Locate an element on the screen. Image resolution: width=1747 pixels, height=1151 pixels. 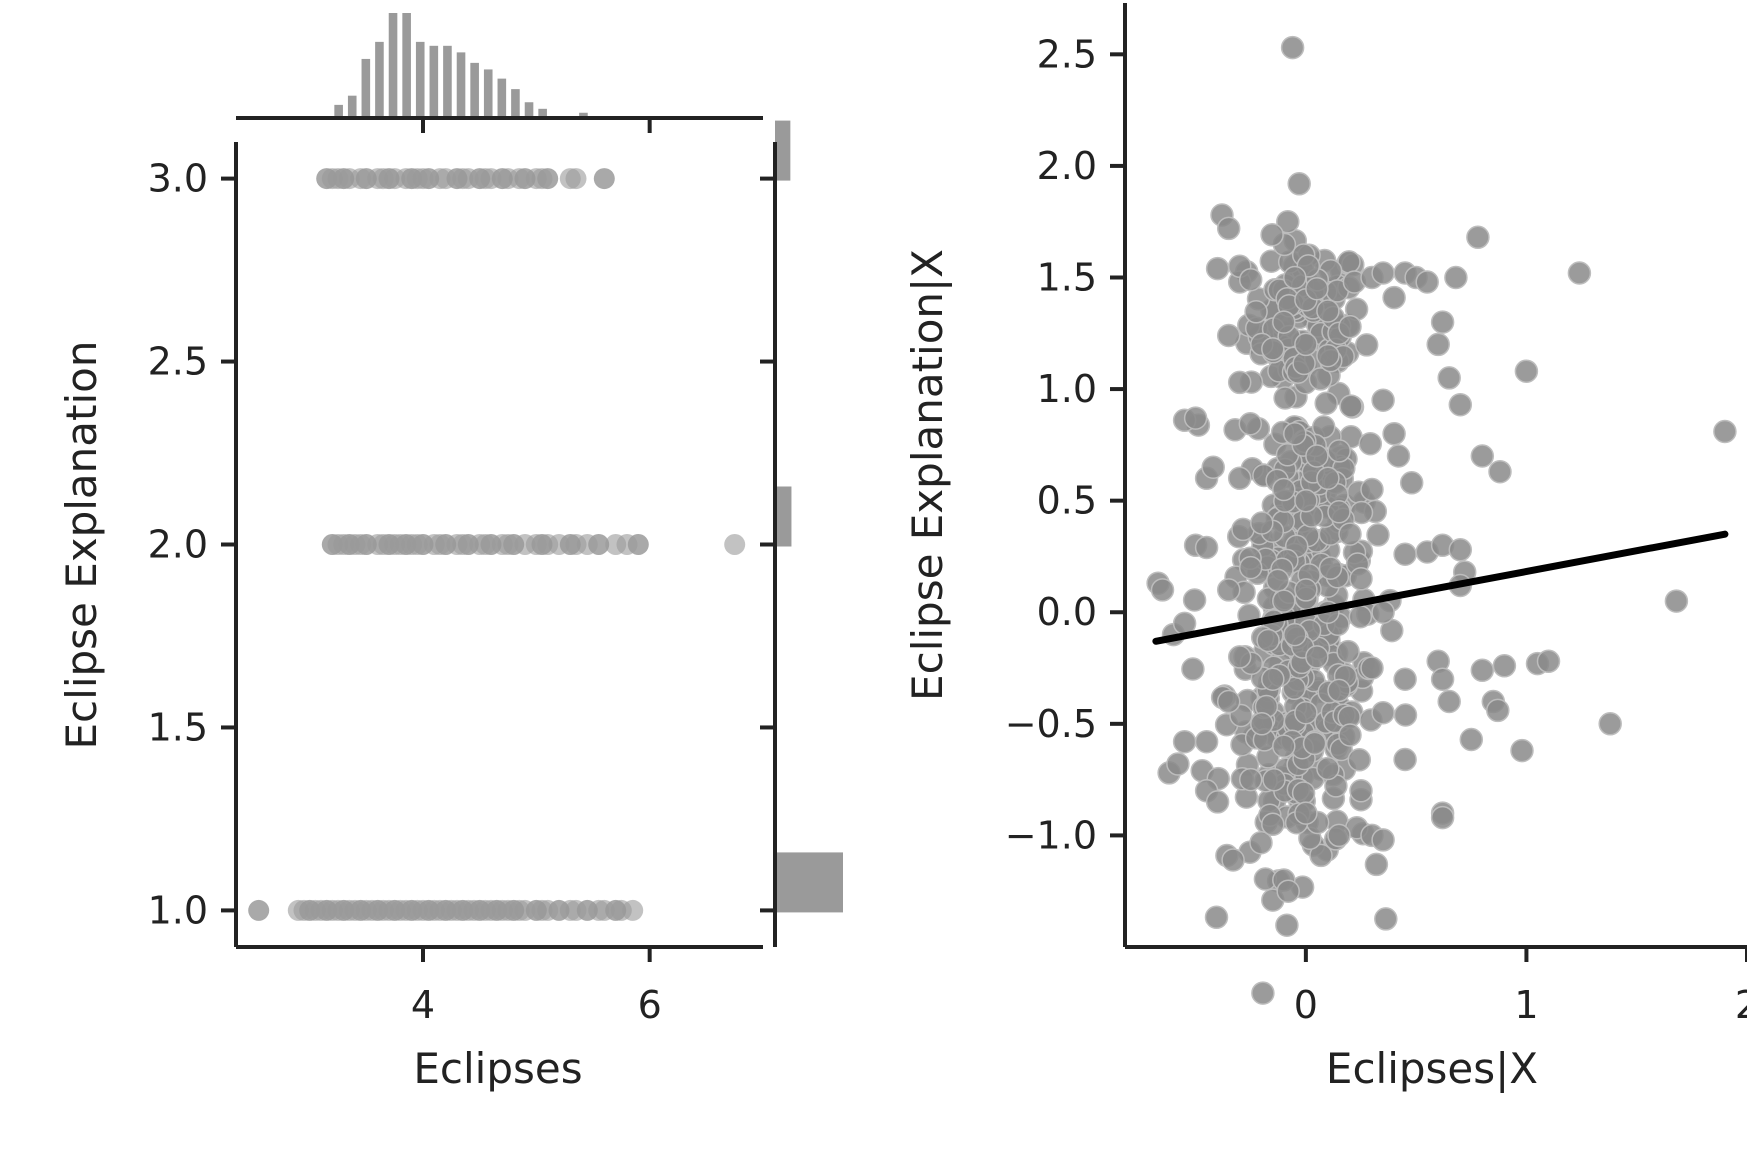
y-tick-label: 2.0 is located at coordinates (1067, 166).